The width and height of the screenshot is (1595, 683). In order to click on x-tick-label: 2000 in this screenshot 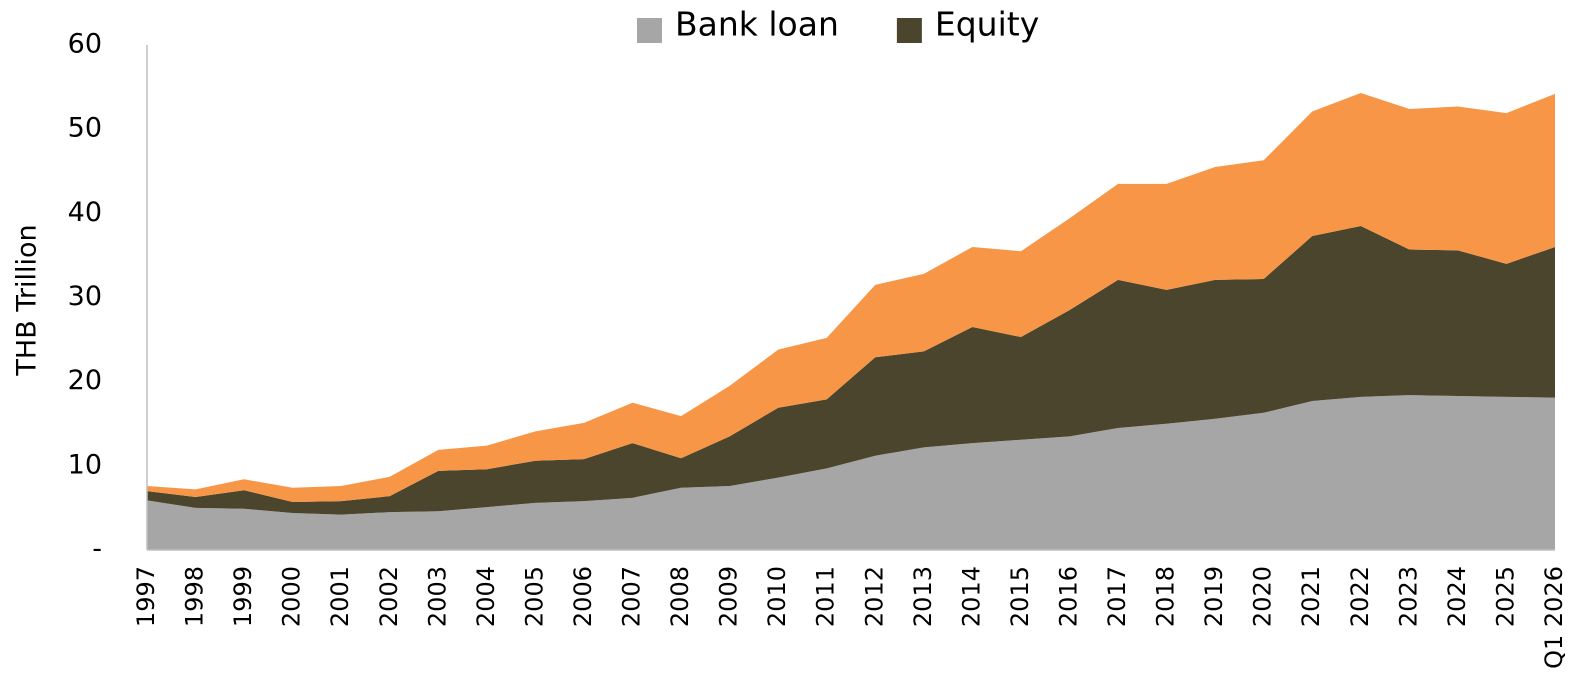, I will do `click(292, 596)`.